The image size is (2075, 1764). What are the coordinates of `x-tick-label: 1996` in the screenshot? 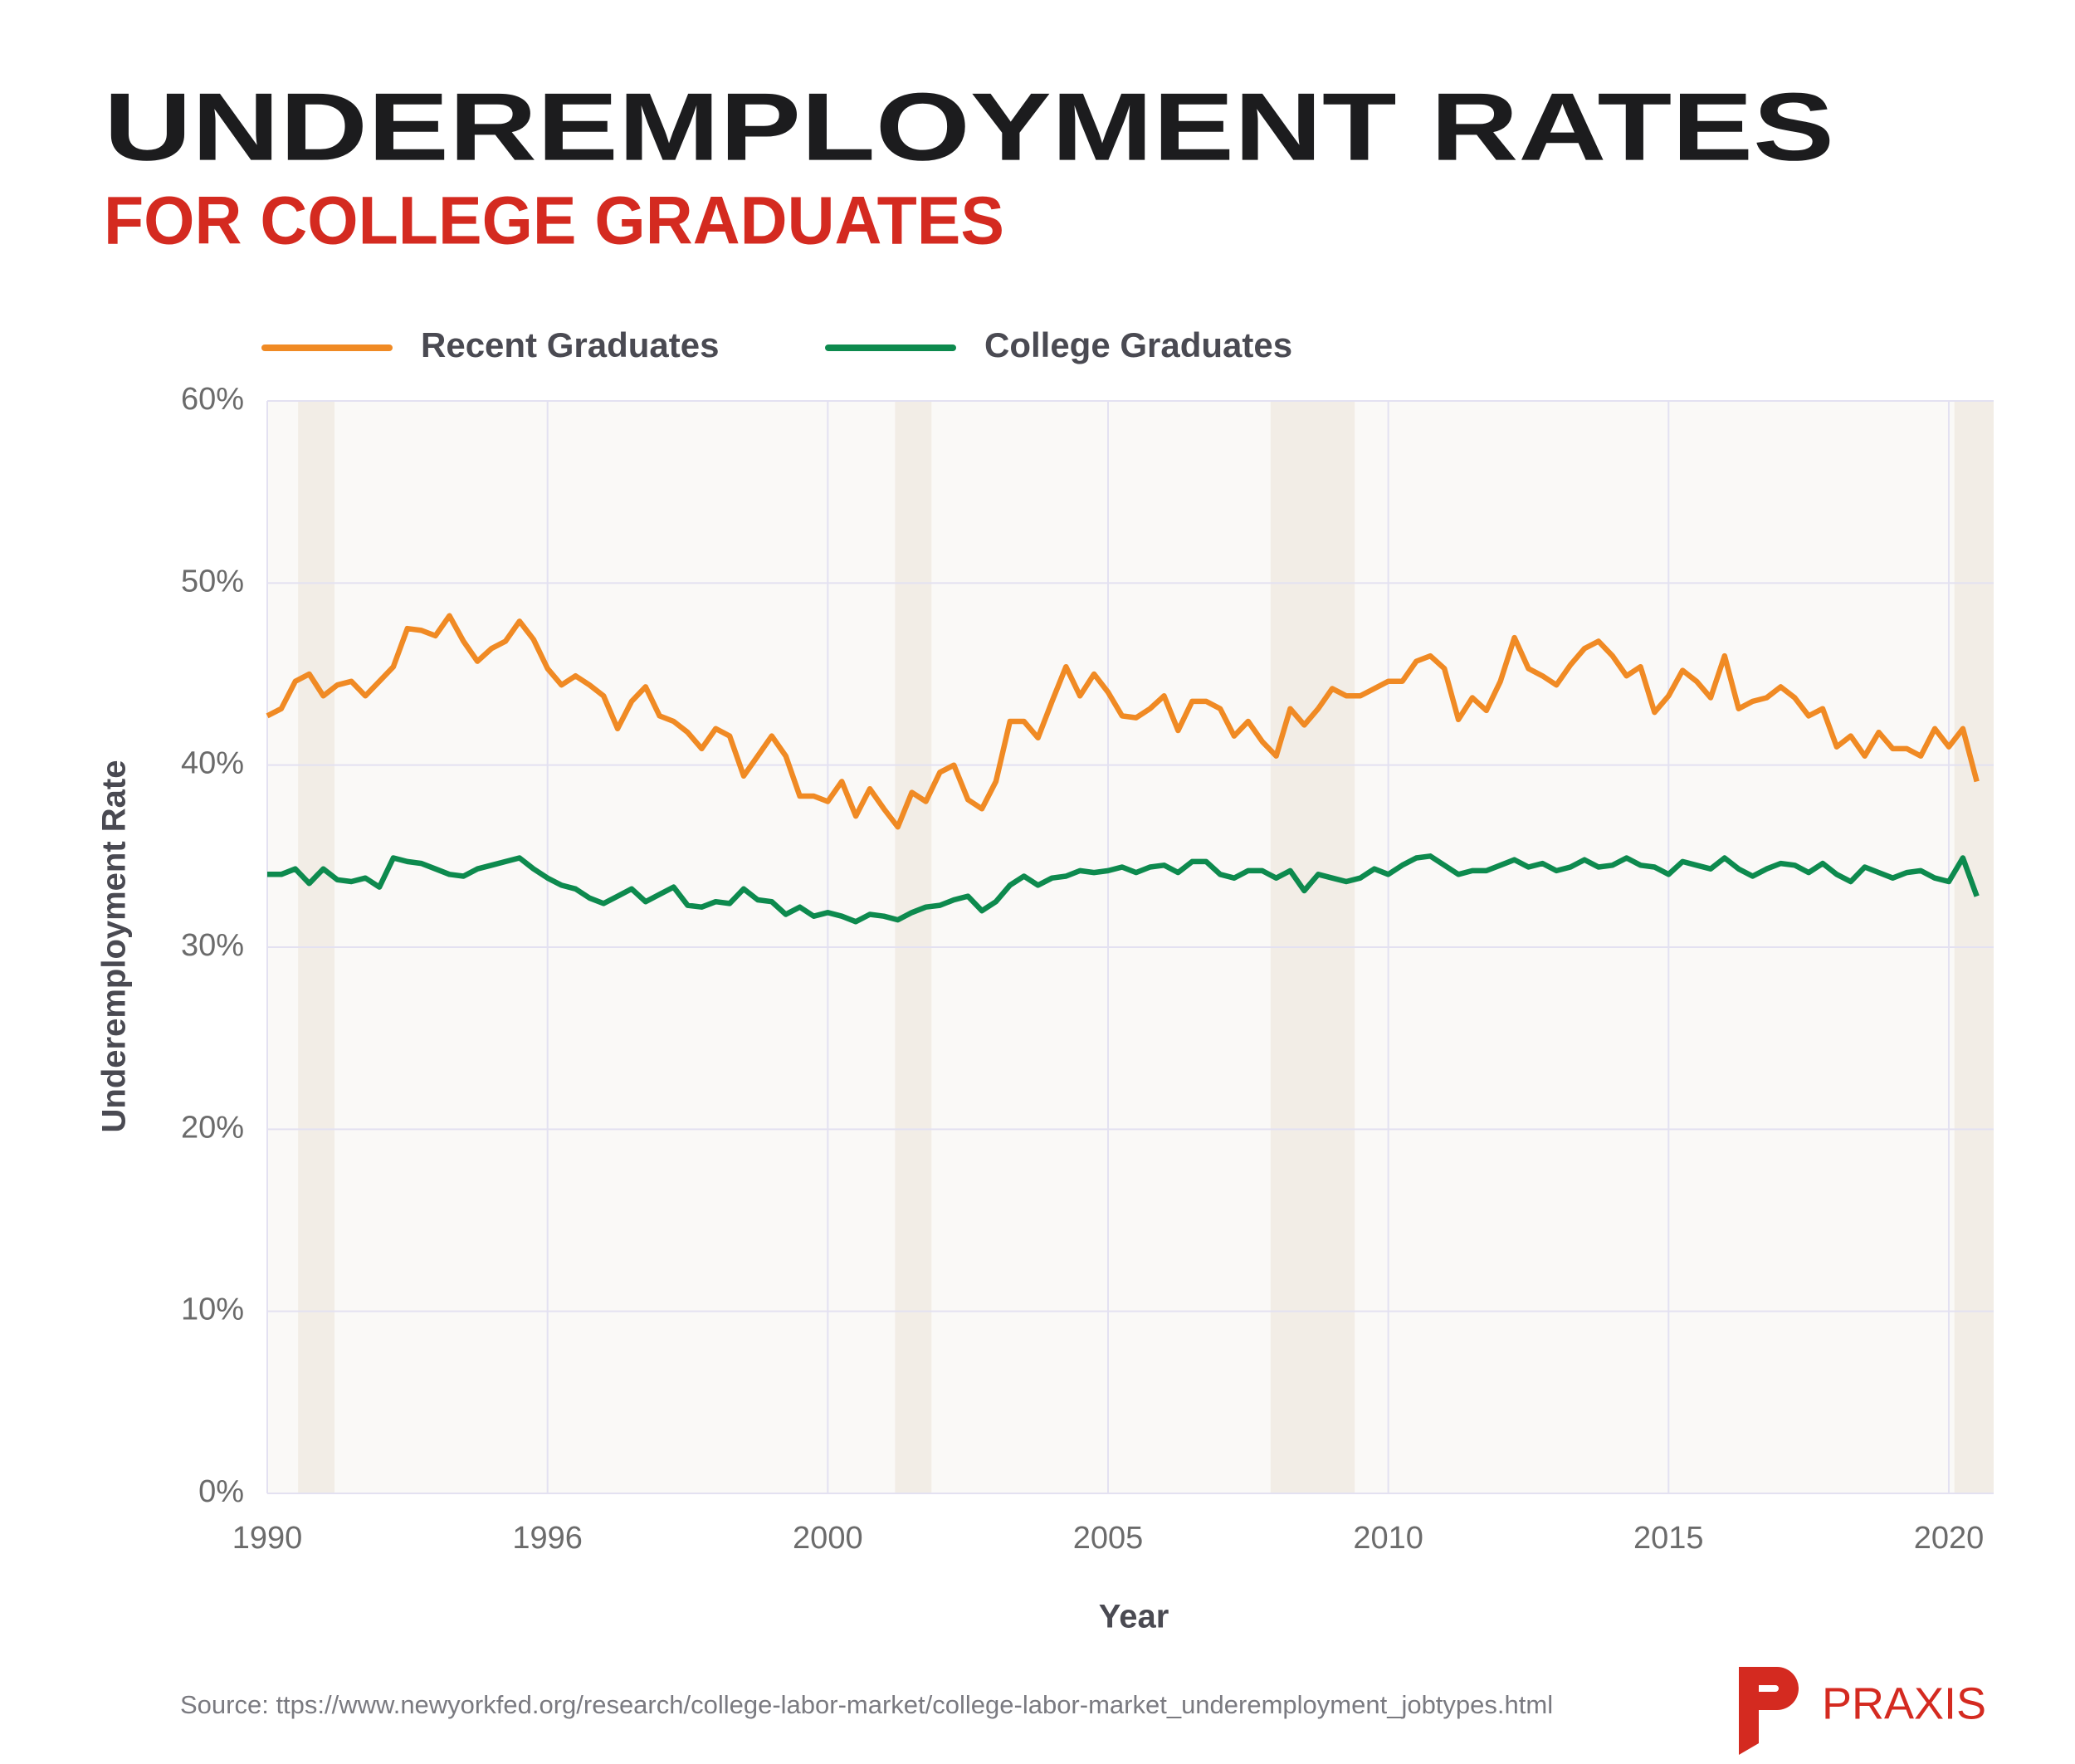 It's located at (547, 1539).